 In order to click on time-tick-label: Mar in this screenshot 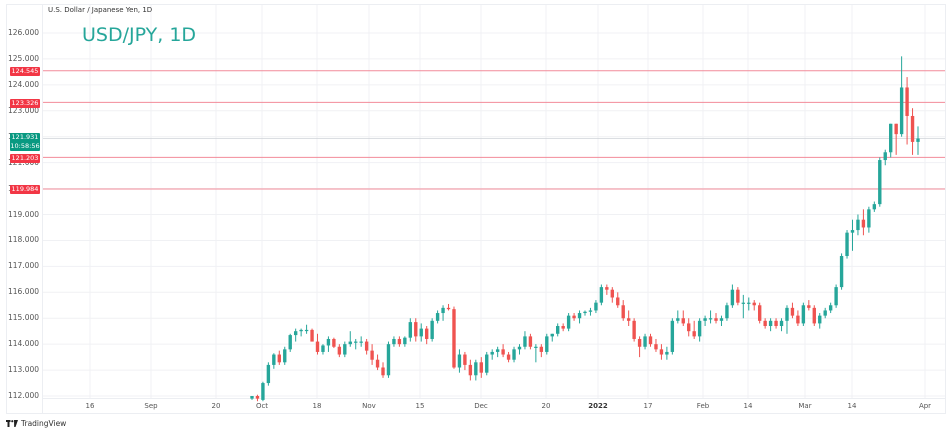, I will do `click(805, 406)`.